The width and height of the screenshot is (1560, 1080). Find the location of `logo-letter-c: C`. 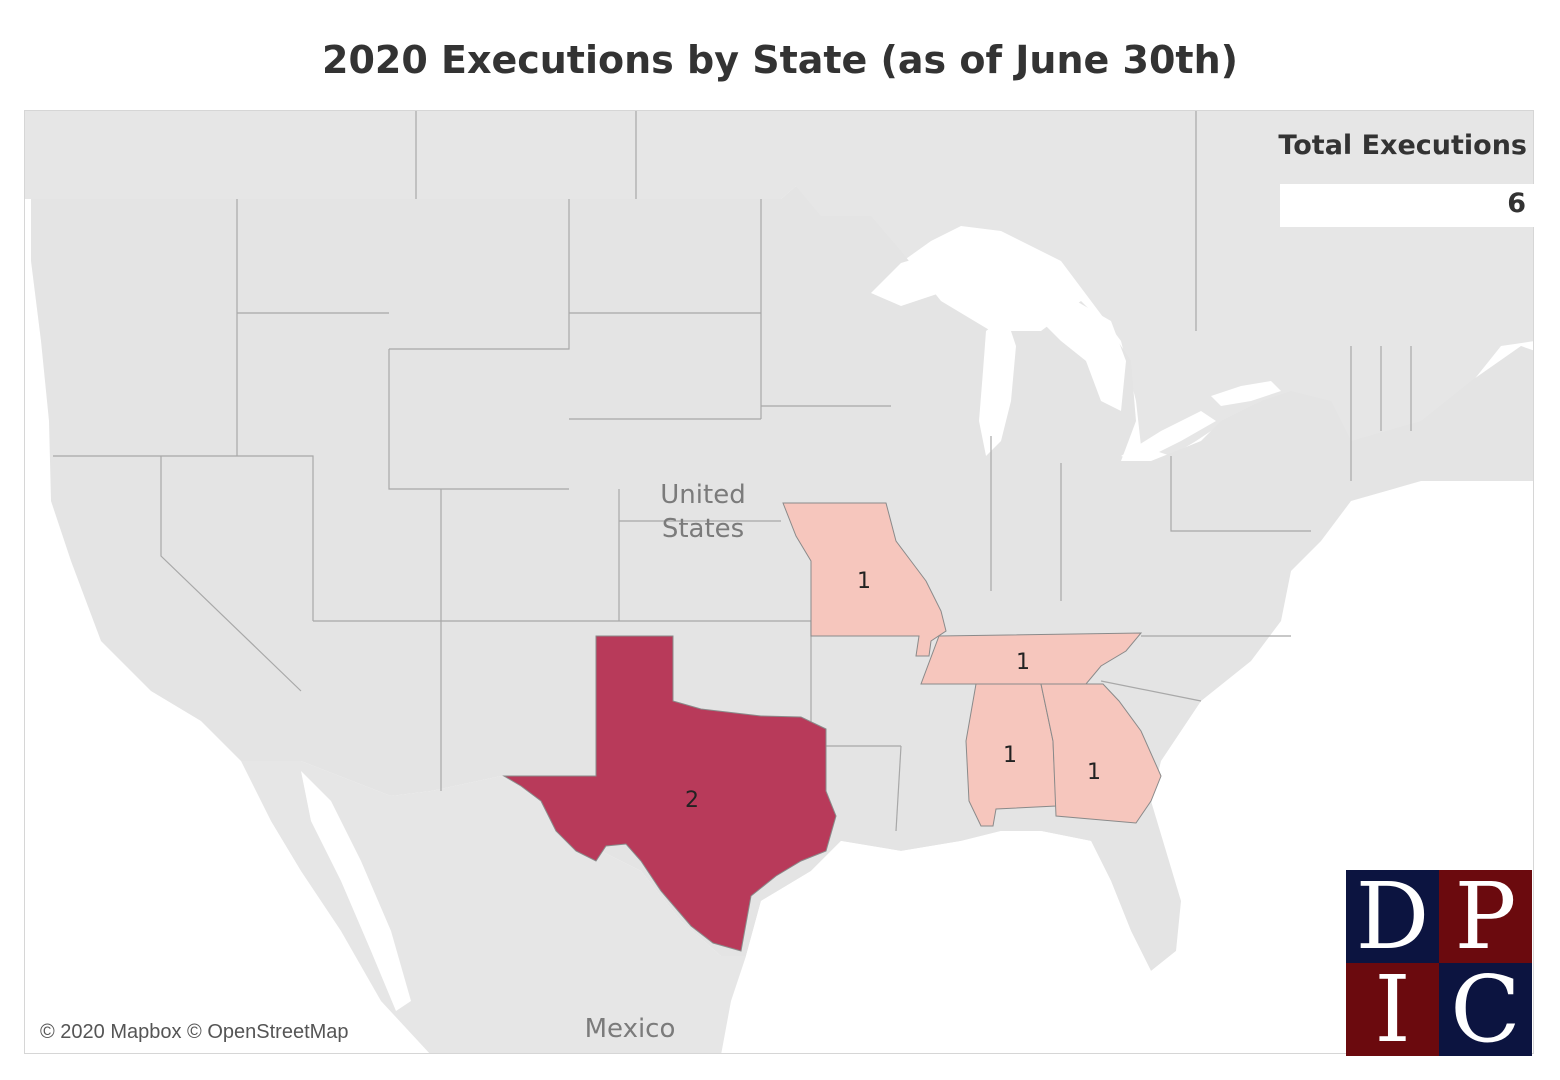

logo-letter-c: C is located at coordinates (1485, 1009).